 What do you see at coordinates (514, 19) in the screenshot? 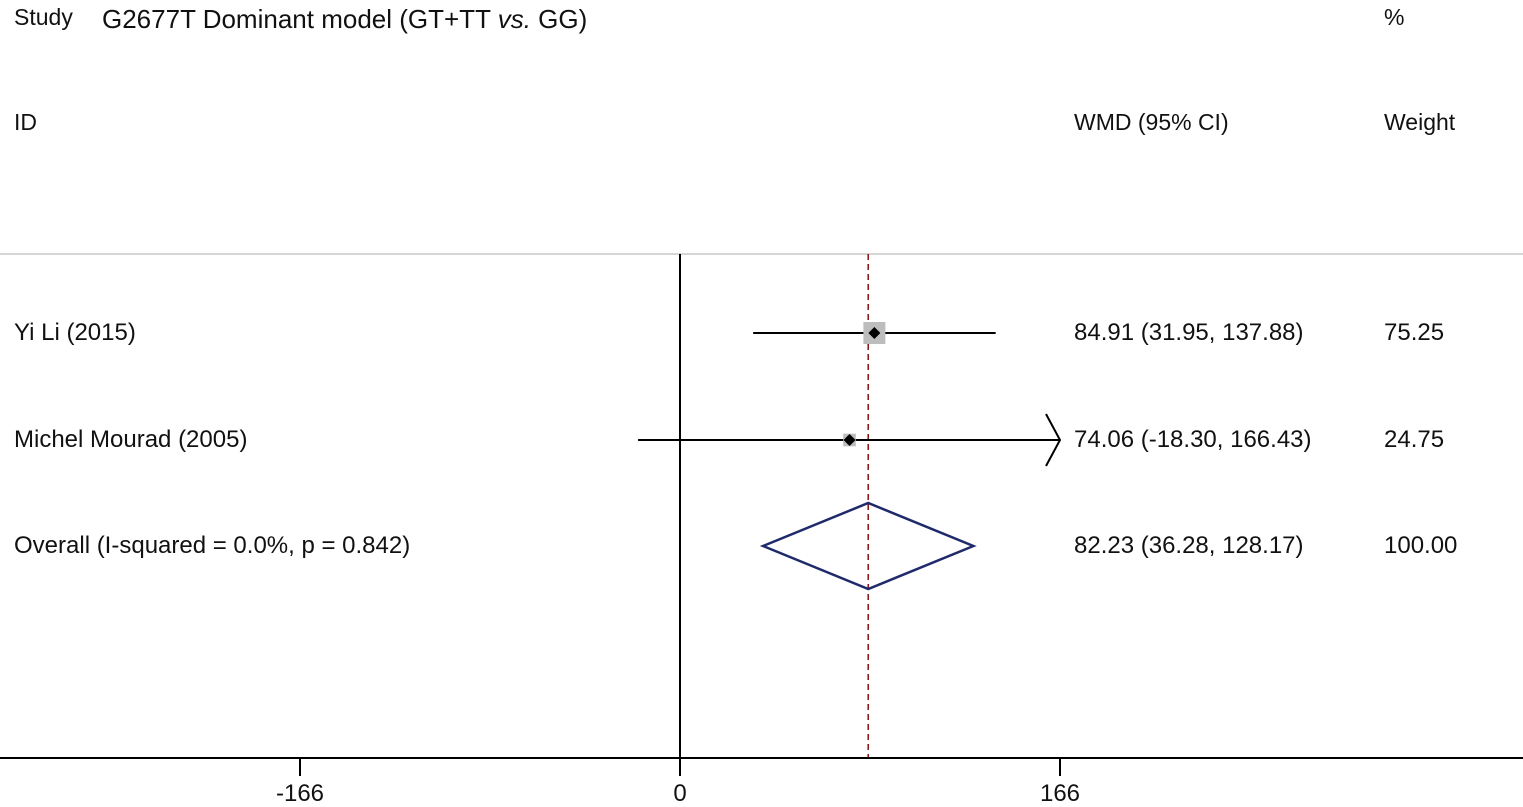
I see `title-vs: vs.` at bounding box center [514, 19].